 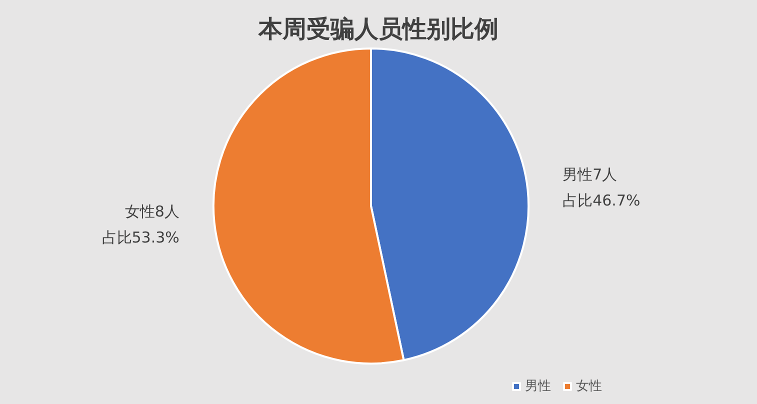 I want to click on legend-label: 女性, so click(x=589, y=386).